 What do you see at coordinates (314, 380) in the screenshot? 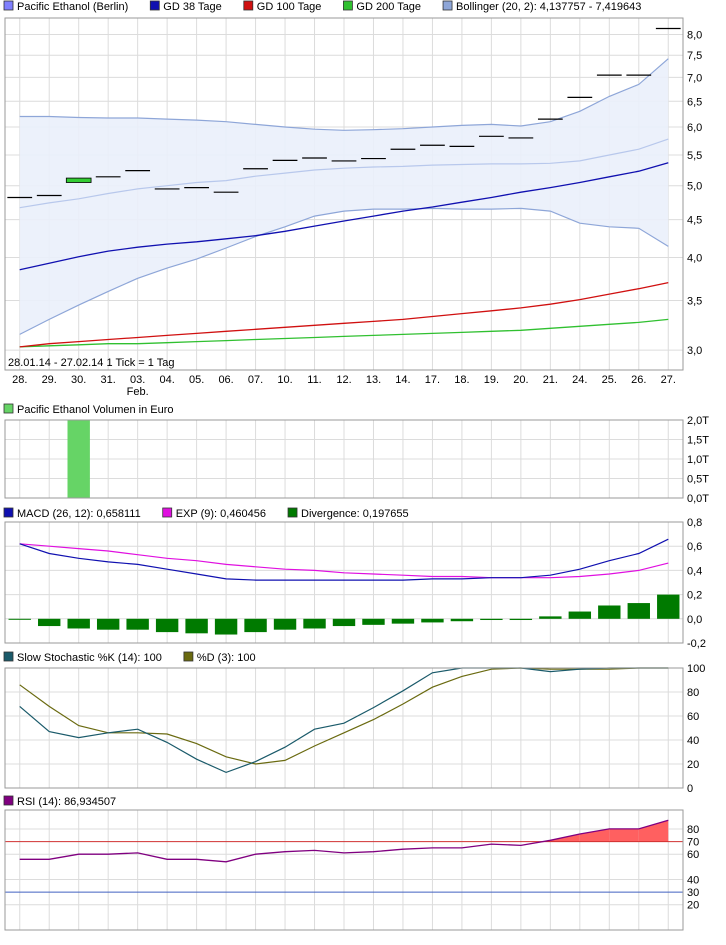
I see `x-tick-label: 11.` at bounding box center [314, 380].